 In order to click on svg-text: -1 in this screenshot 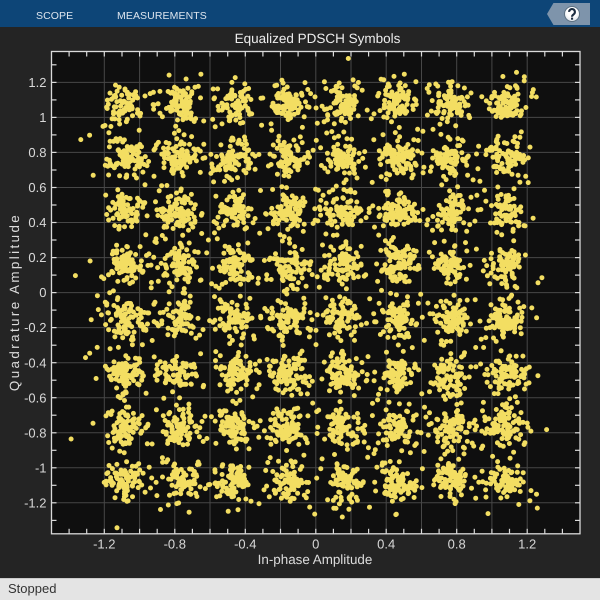, I will do `click(41, 467)`.